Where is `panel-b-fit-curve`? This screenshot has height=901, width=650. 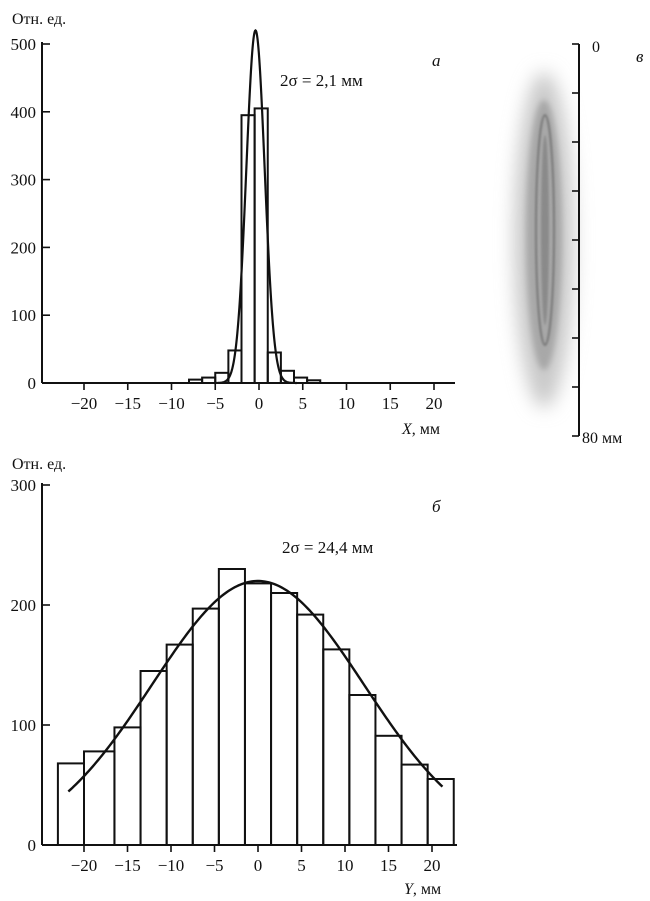
panel-b-fit-curve is located at coordinates (255, 686).